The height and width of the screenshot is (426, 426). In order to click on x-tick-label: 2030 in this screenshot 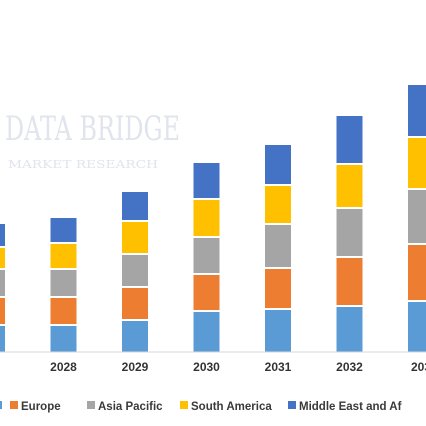, I will do `click(206, 367)`.